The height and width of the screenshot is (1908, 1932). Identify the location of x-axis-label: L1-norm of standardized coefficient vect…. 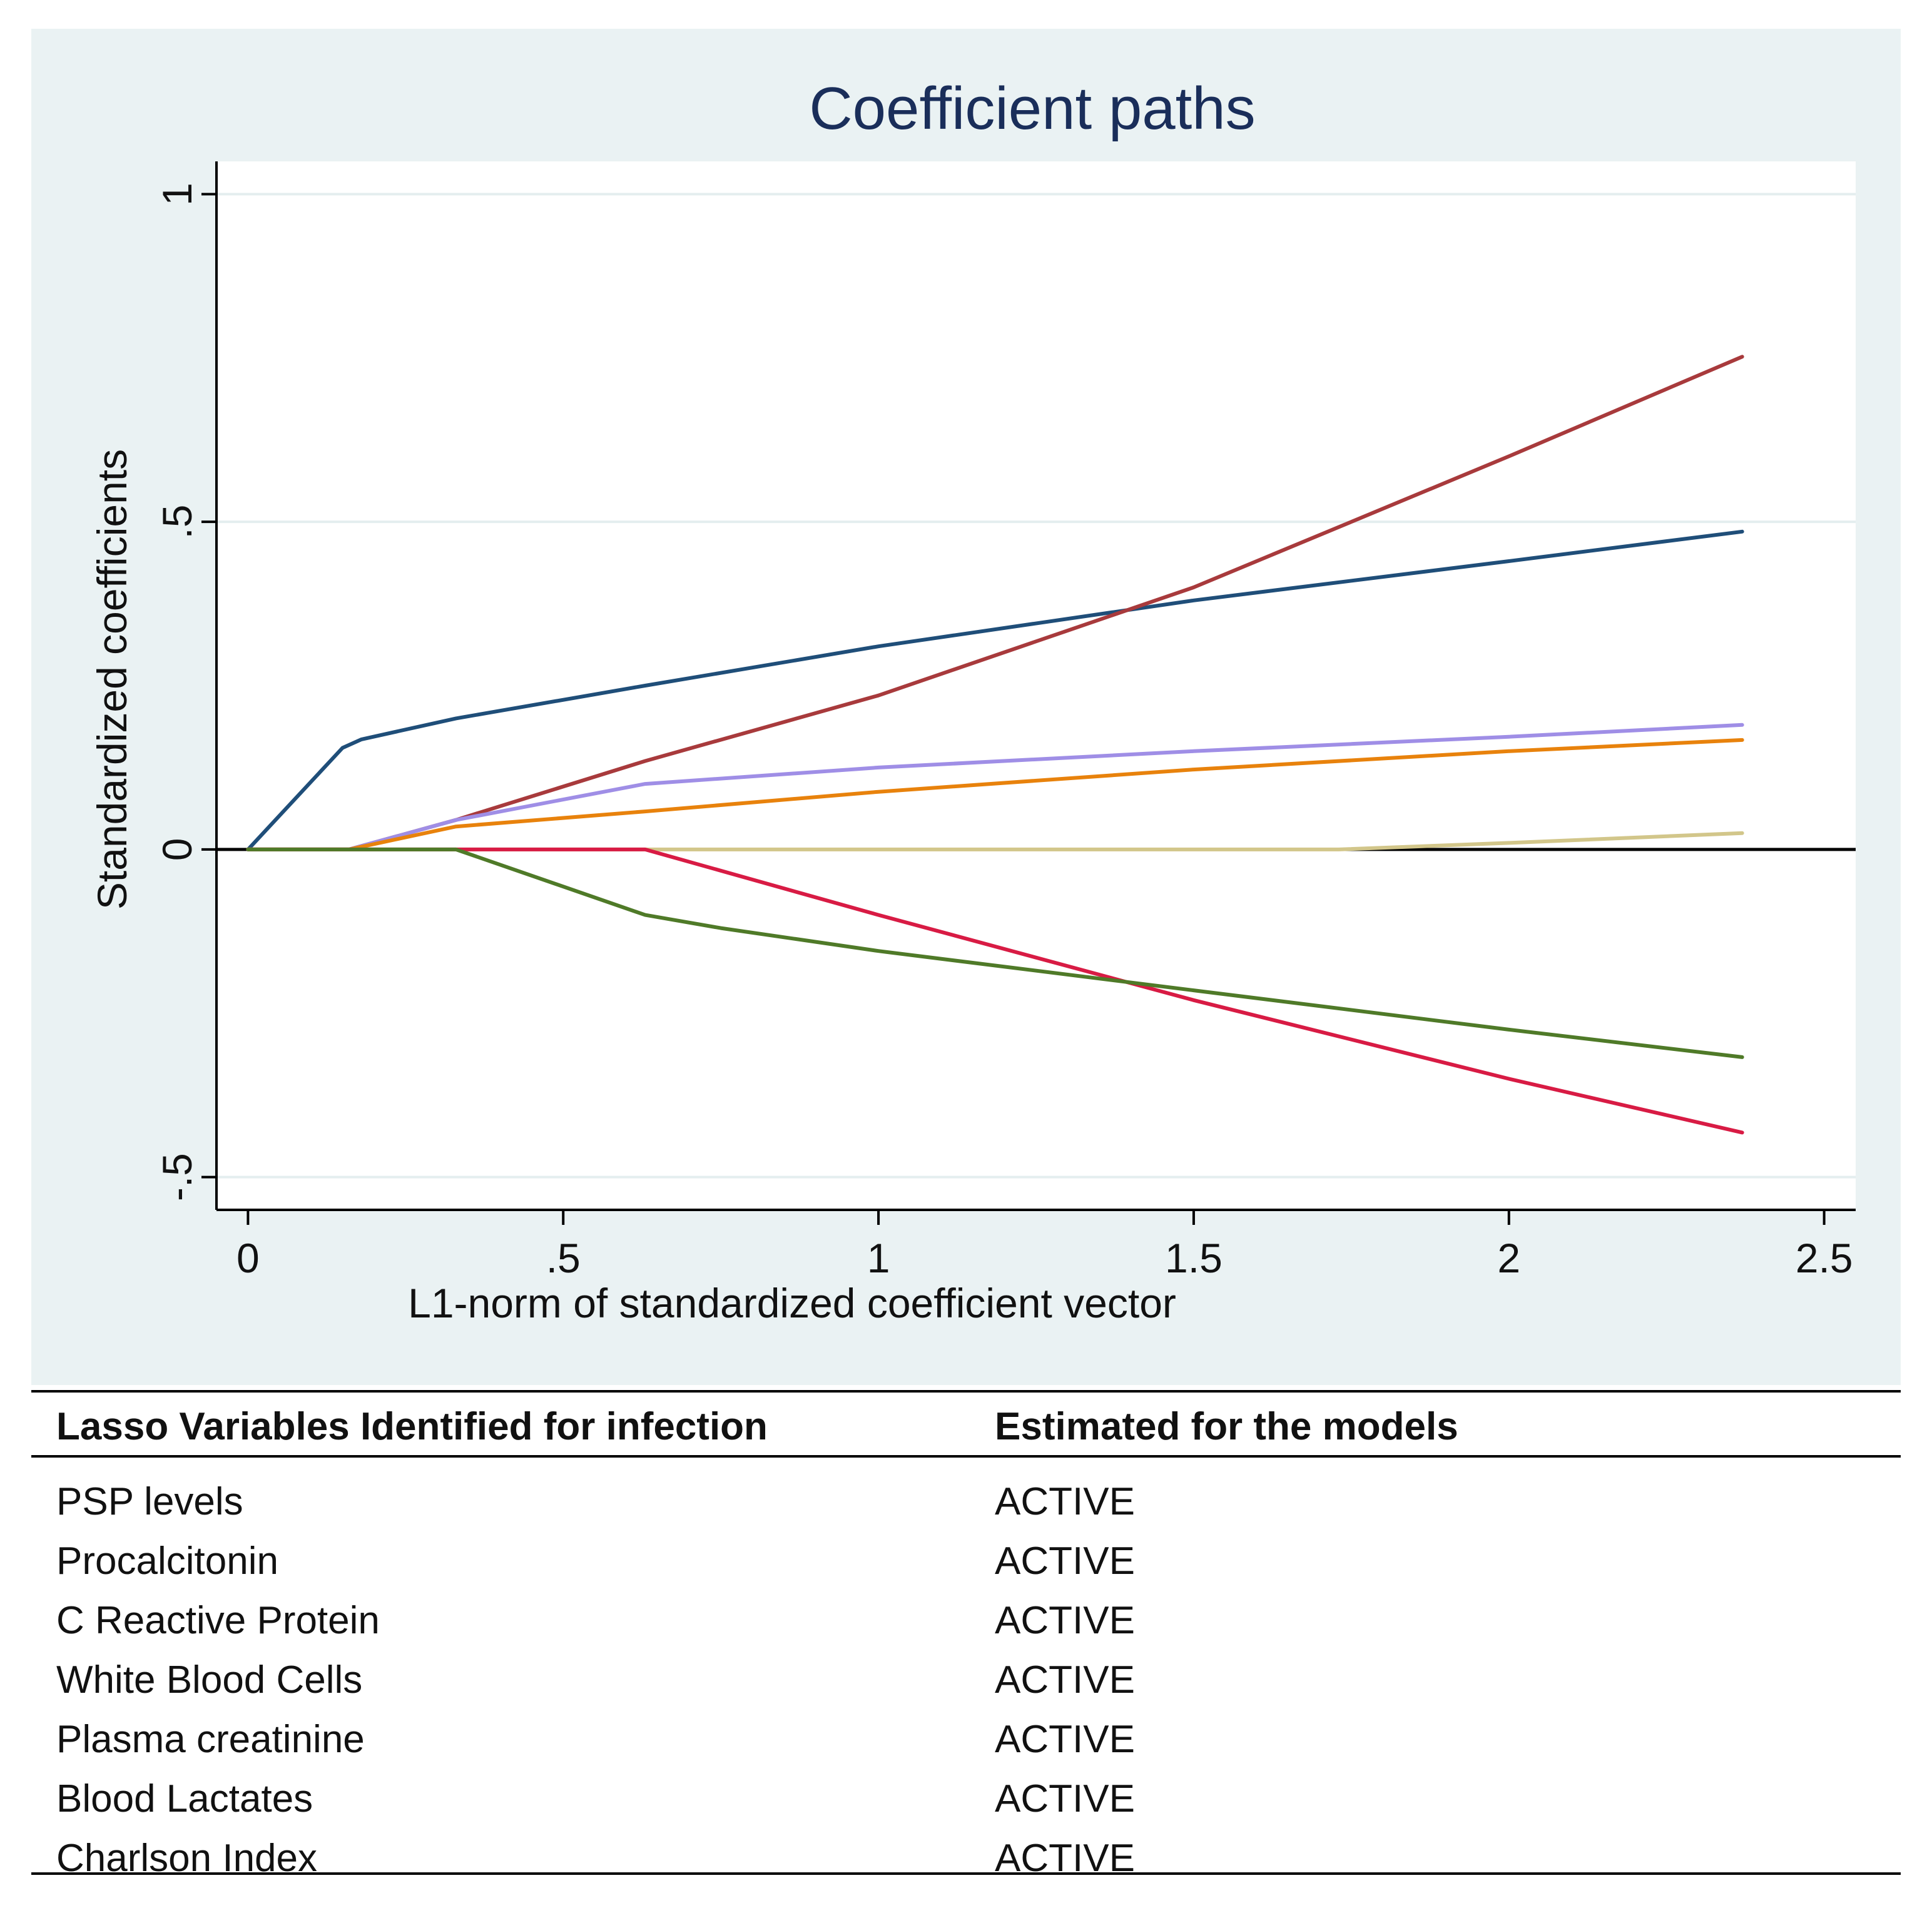
(792, 1303).